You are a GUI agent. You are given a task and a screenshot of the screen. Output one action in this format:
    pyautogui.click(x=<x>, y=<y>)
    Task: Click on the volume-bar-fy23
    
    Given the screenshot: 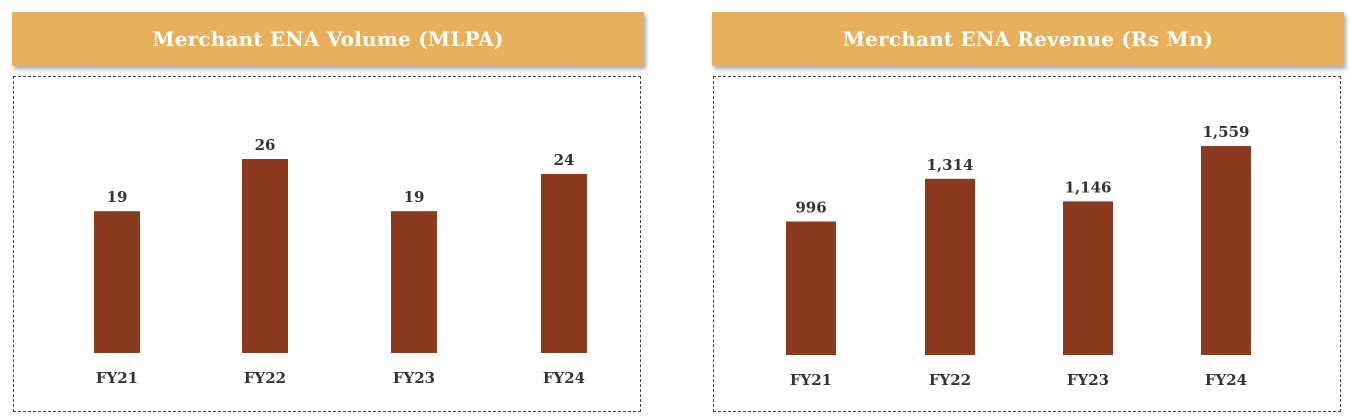 What is the action you would take?
    pyautogui.click(x=414, y=282)
    